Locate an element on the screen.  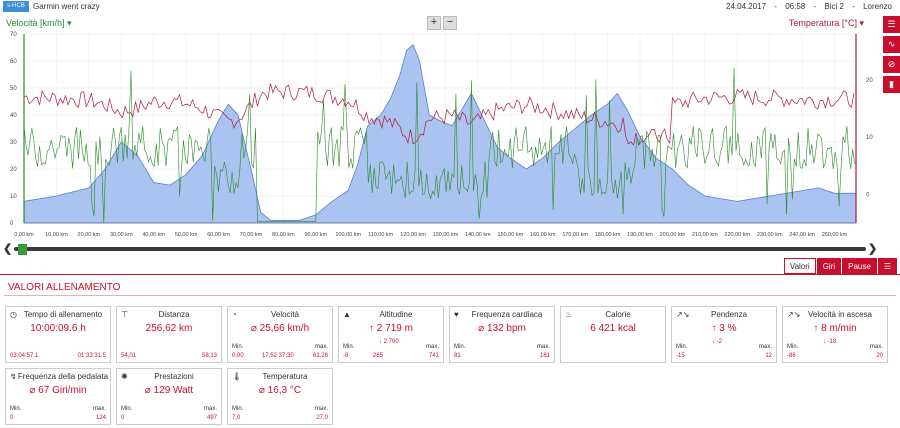
x-tick-label: 240,00 km is located at coordinates (802, 235).